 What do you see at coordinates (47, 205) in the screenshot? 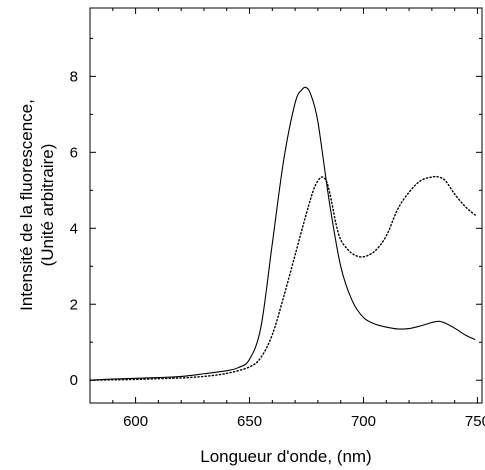
I see `y-axis-label-line-2: (Unité arbitraire)` at bounding box center [47, 205].